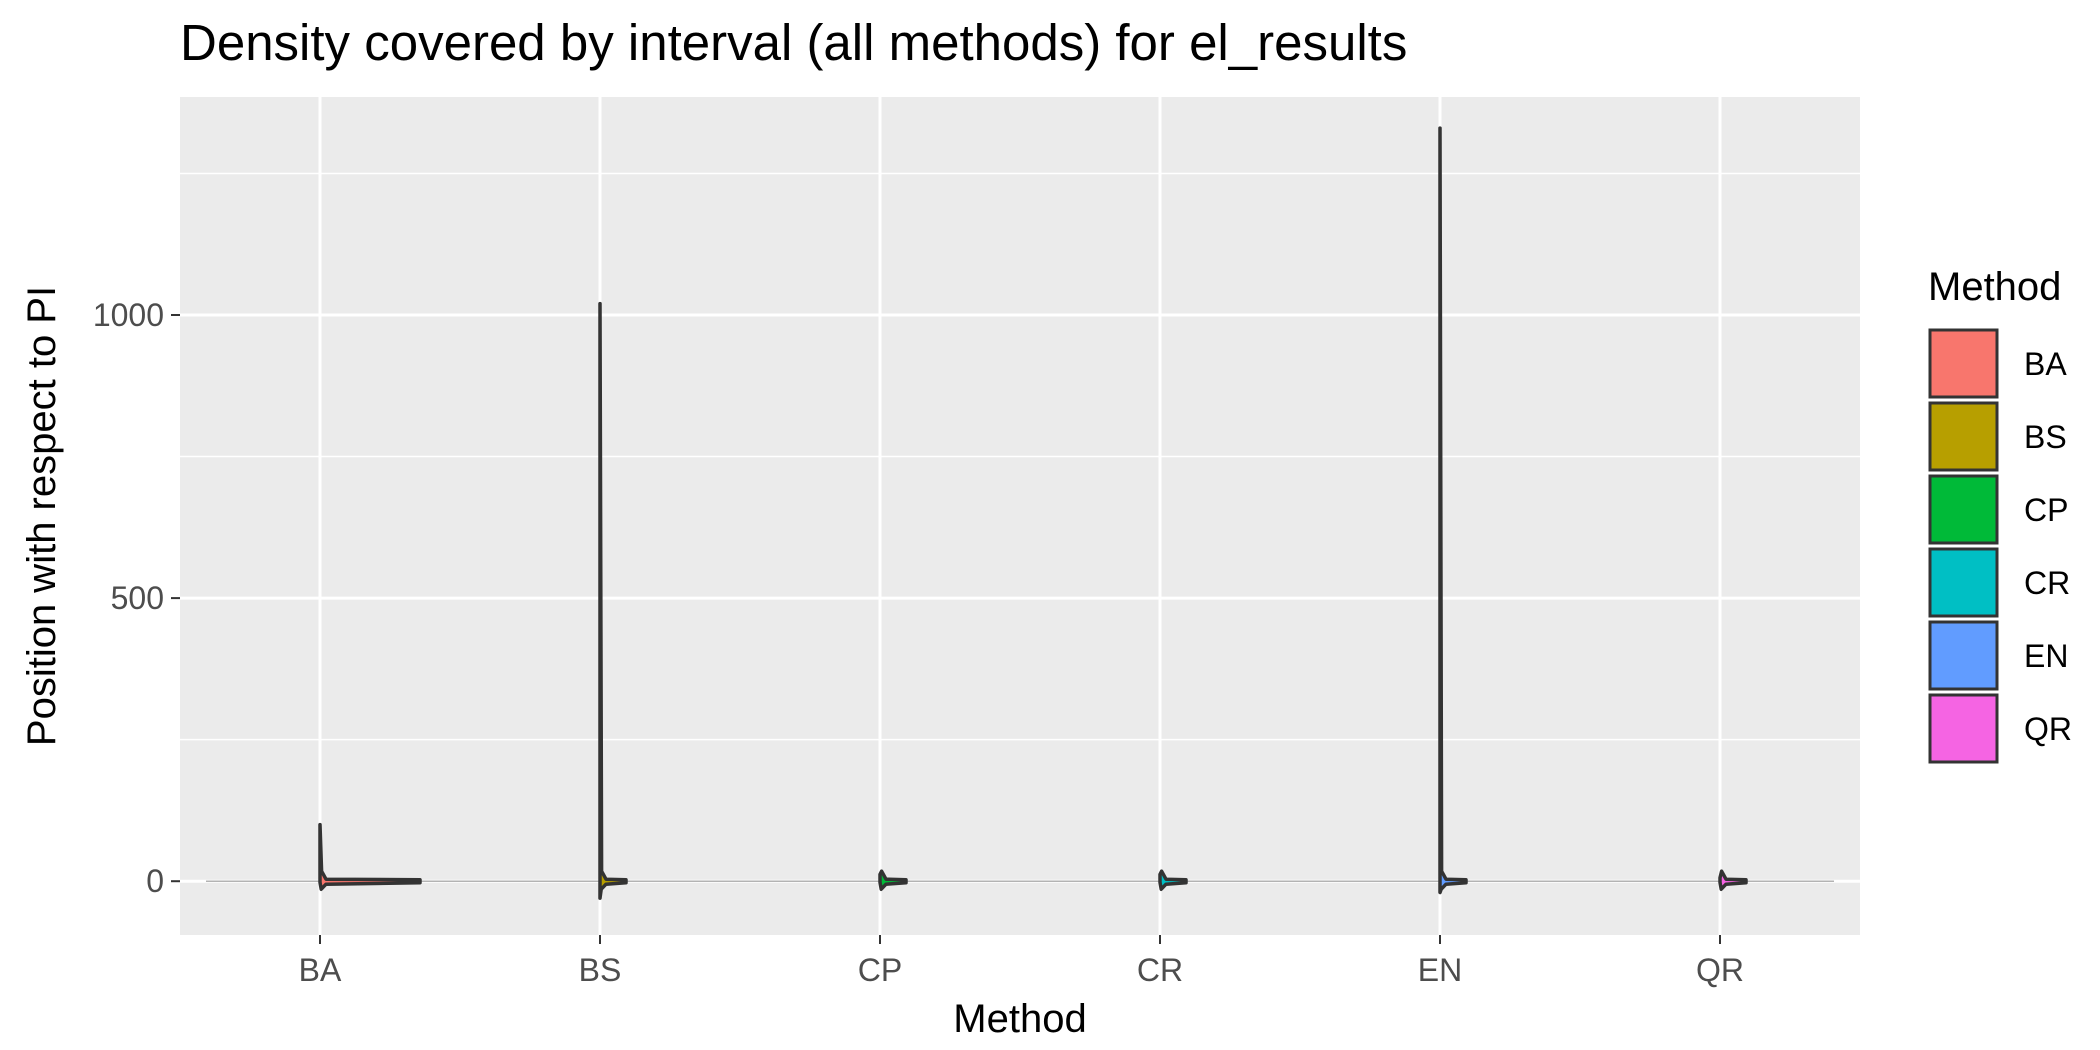 The height and width of the screenshot is (1050, 2100). I want to click on violin-cr, so click(1173, 880).